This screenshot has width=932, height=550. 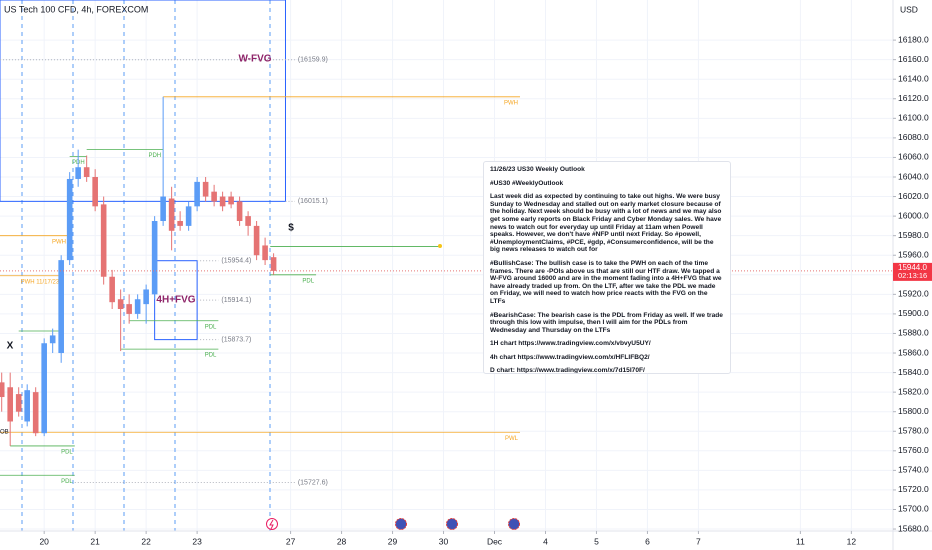 What do you see at coordinates (95, 541) in the screenshot?
I see `x-tick-label: 21` at bounding box center [95, 541].